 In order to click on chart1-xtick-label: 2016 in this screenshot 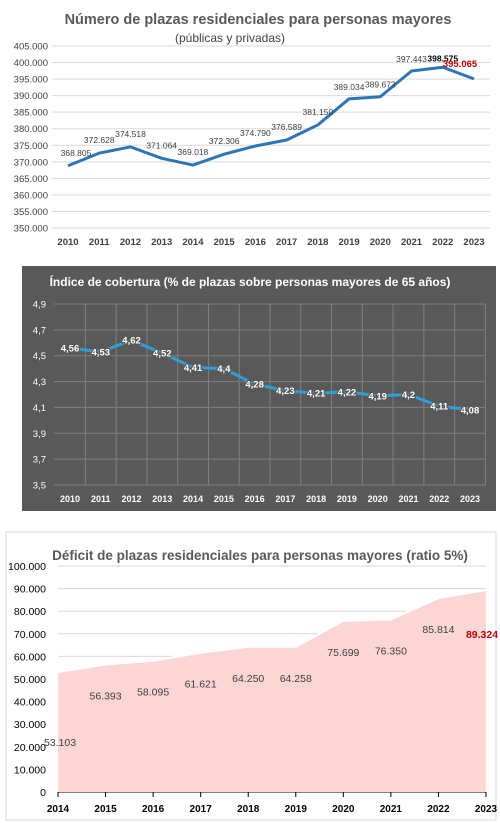, I will do `click(255, 242)`.